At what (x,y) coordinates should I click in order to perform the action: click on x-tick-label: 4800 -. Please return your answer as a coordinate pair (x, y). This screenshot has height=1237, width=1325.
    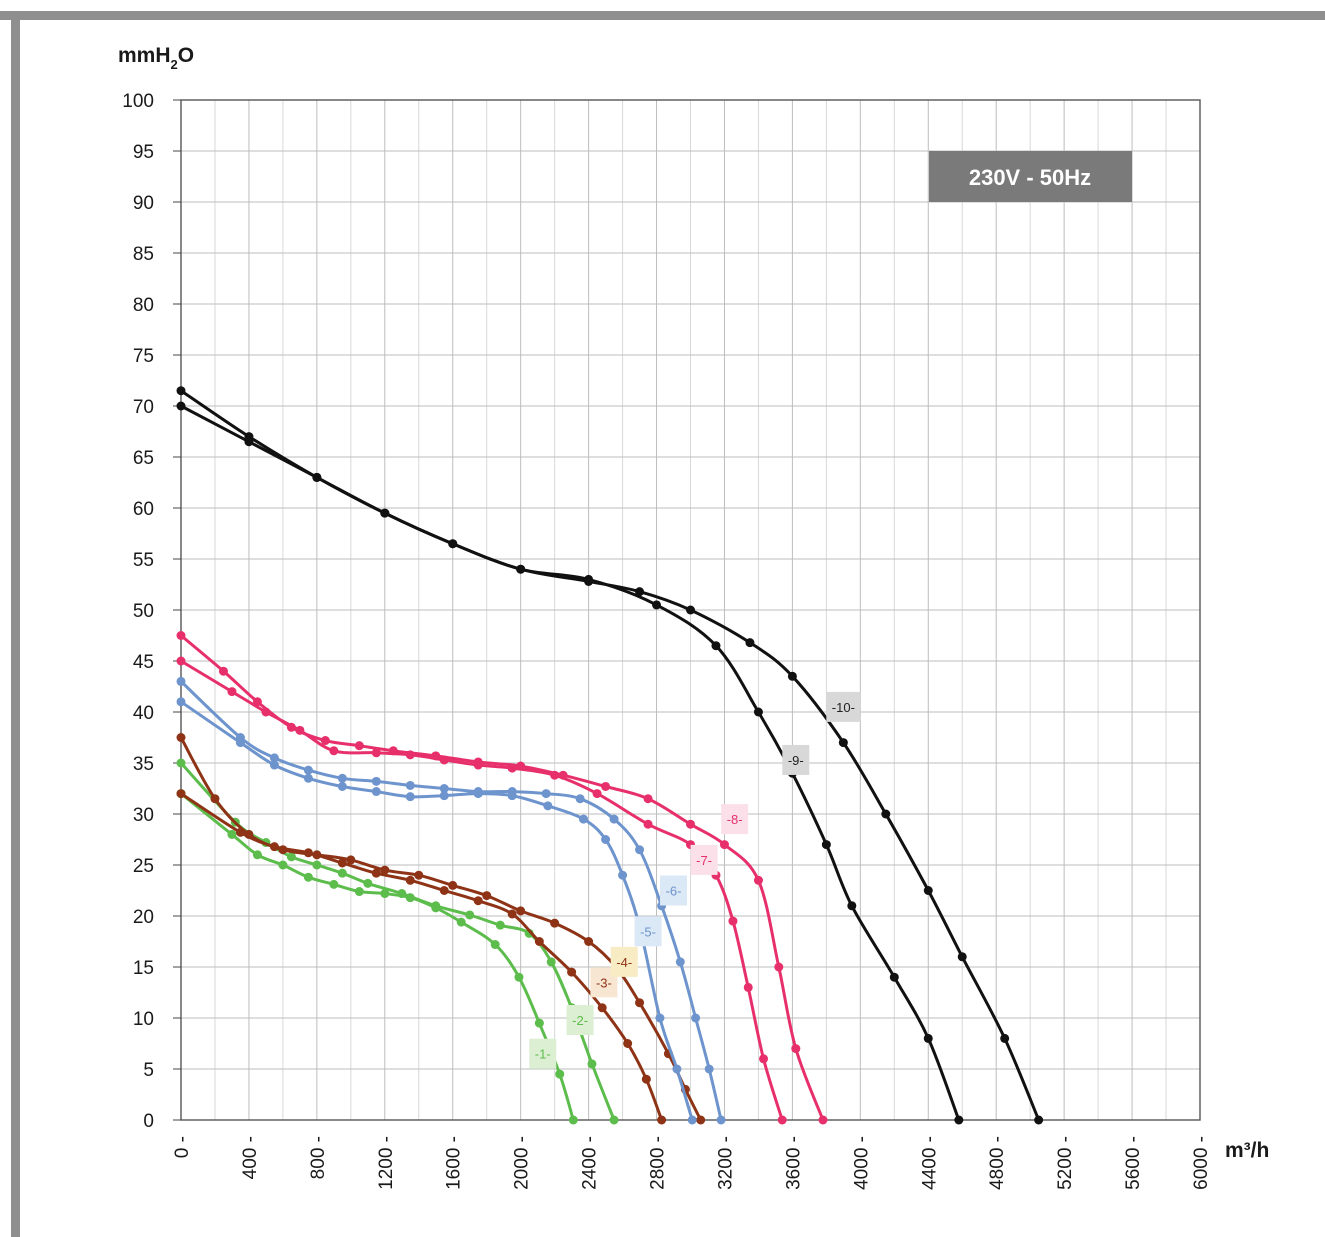
    Looking at the image, I should click on (997, 1163).